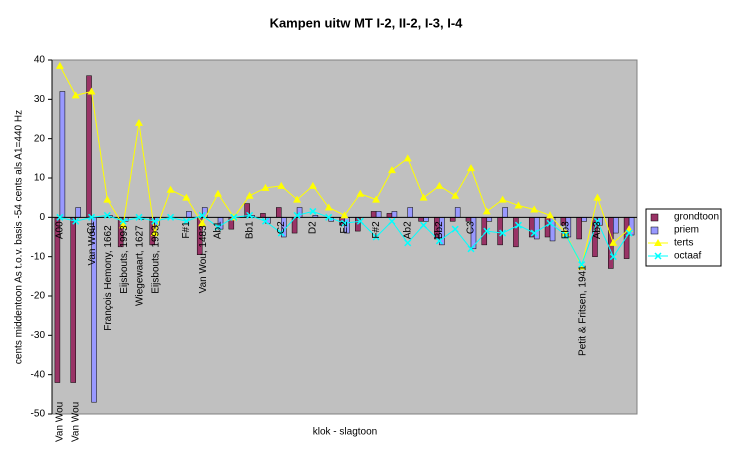 The width and height of the screenshot is (733, 450). I want to click on x-tick-label: Ab3, so click(597, 230).